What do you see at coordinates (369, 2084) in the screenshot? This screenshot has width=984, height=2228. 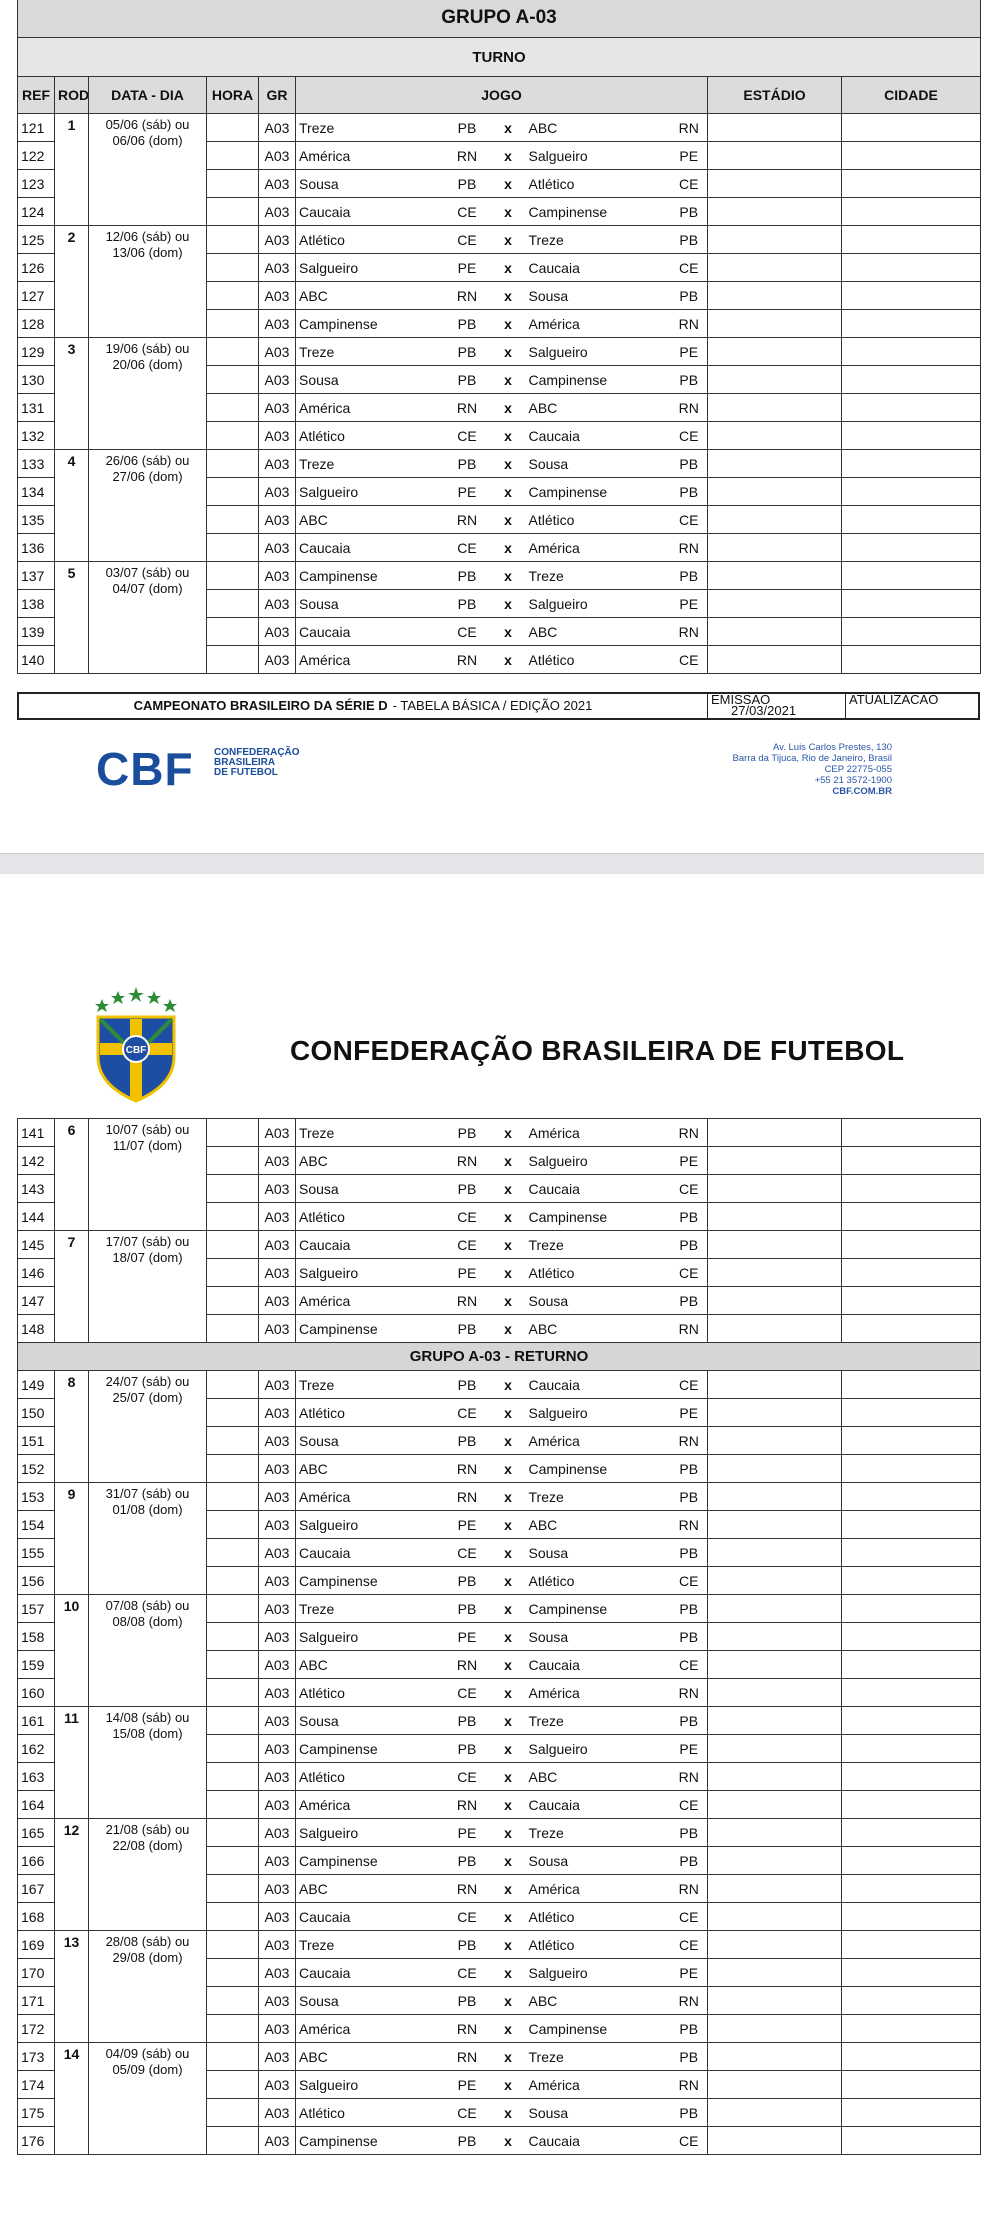 I see `home: Salgueiro` at bounding box center [369, 2084].